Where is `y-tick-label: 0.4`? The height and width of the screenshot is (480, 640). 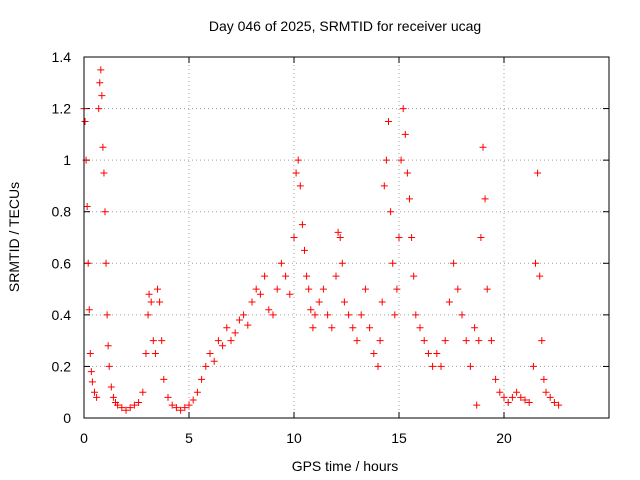
y-tick-label: 0.4 is located at coordinates (62, 315).